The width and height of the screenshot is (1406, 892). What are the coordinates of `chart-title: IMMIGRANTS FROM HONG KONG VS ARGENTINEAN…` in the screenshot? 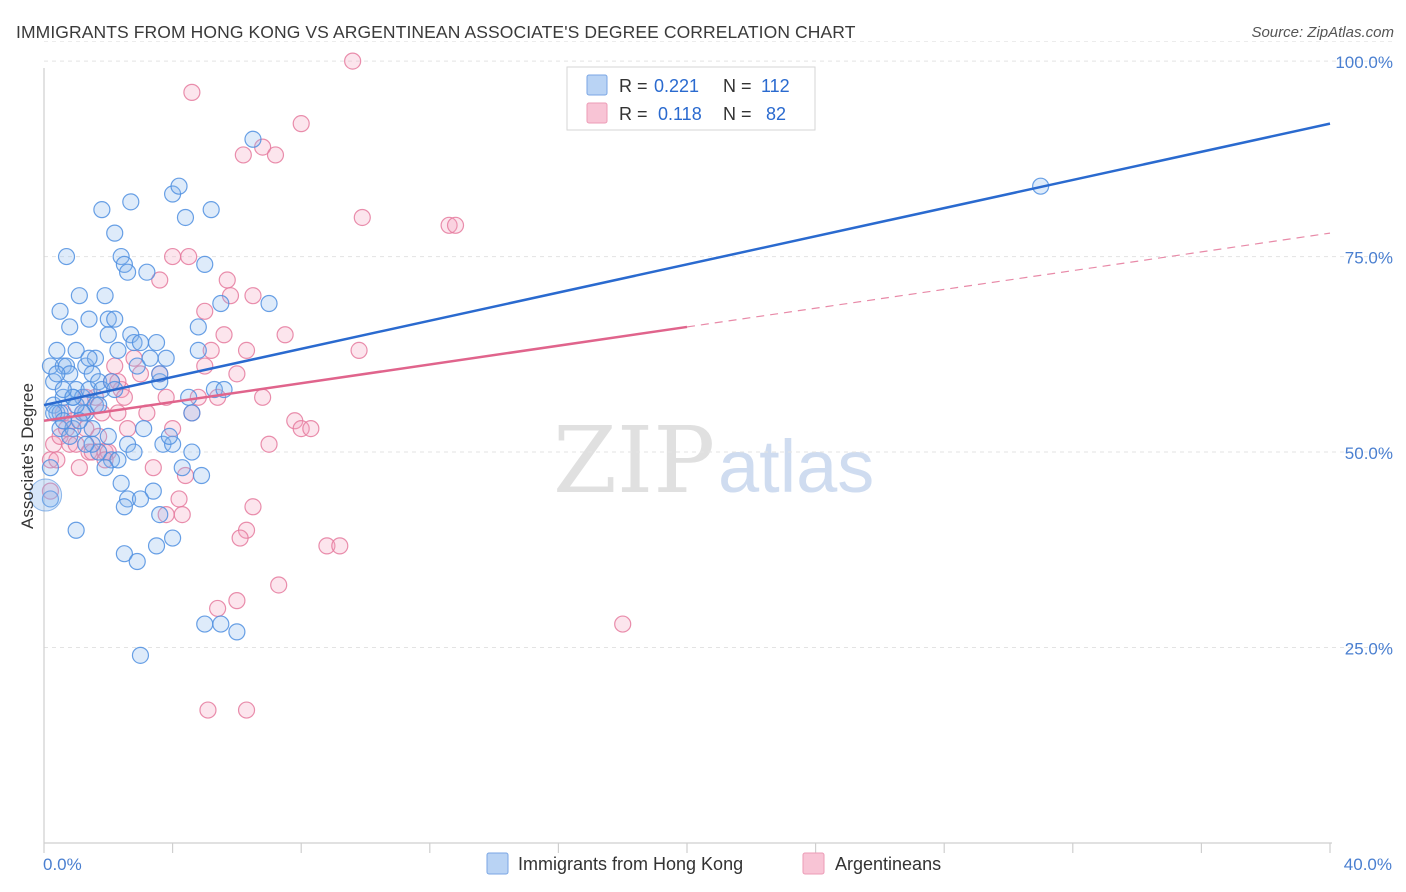 It's located at (436, 32).